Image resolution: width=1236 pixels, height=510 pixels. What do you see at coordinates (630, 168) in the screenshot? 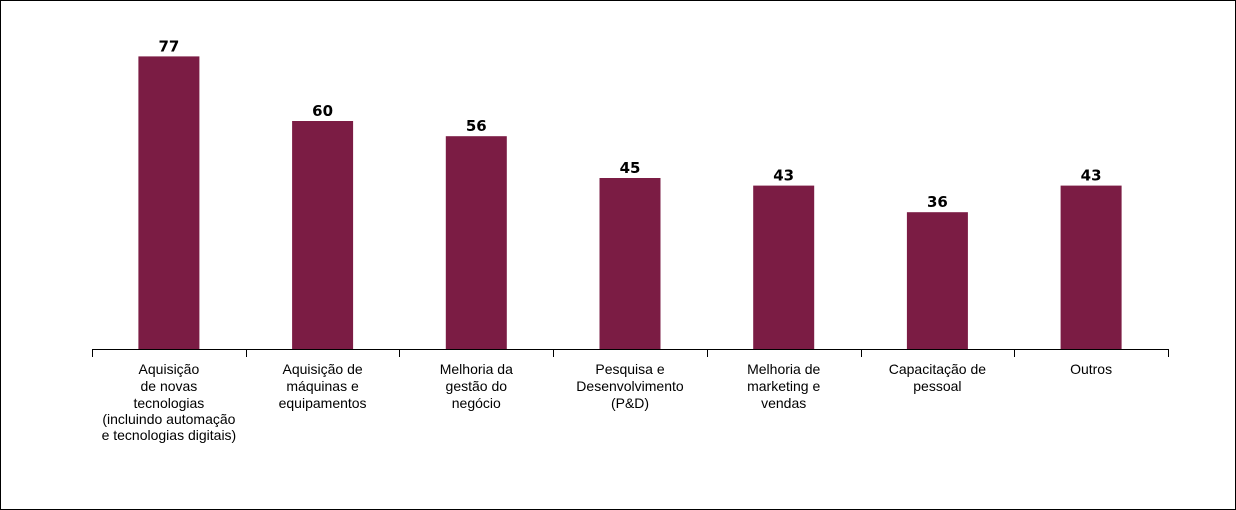
I see `bar-value-label: 45` at bounding box center [630, 168].